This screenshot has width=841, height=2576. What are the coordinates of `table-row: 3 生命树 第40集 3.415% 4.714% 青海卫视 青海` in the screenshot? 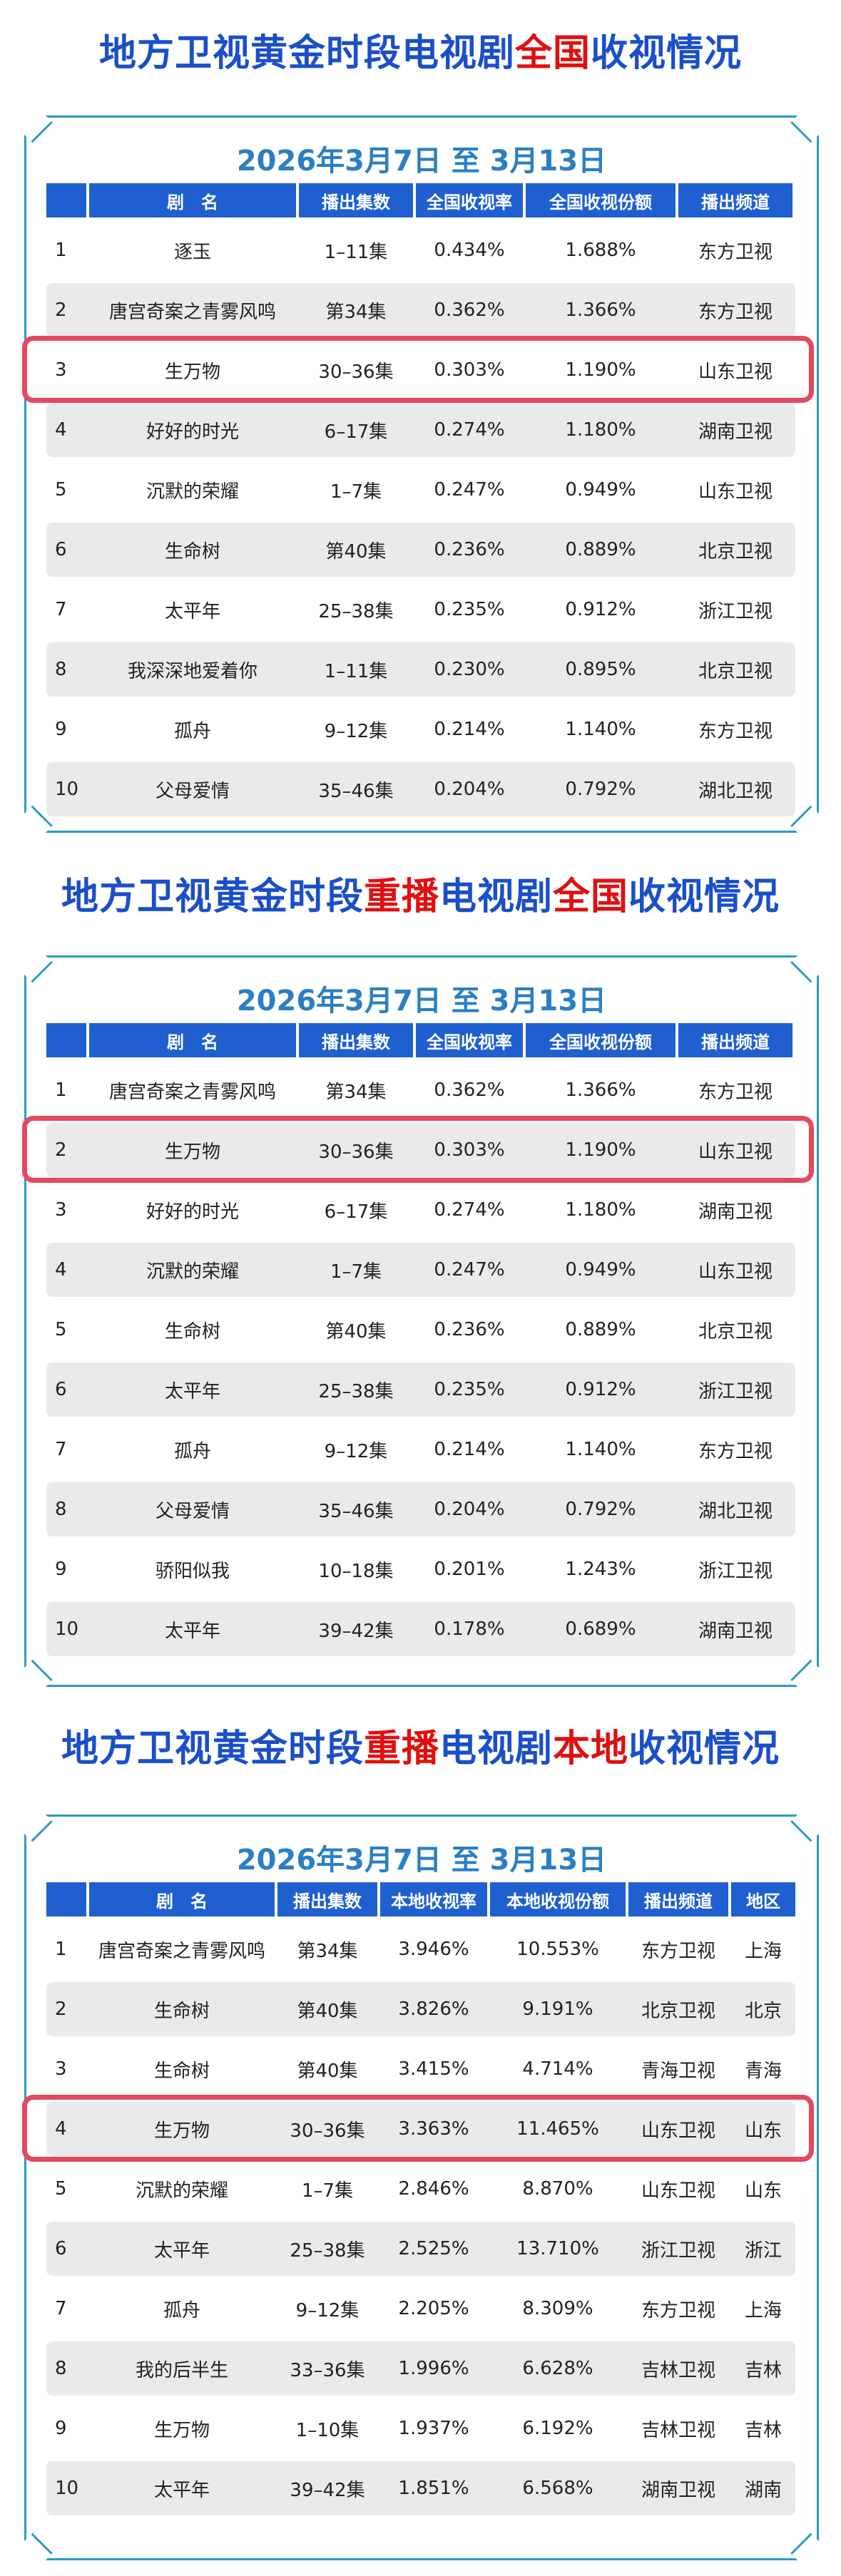 It's located at (420, 2069).